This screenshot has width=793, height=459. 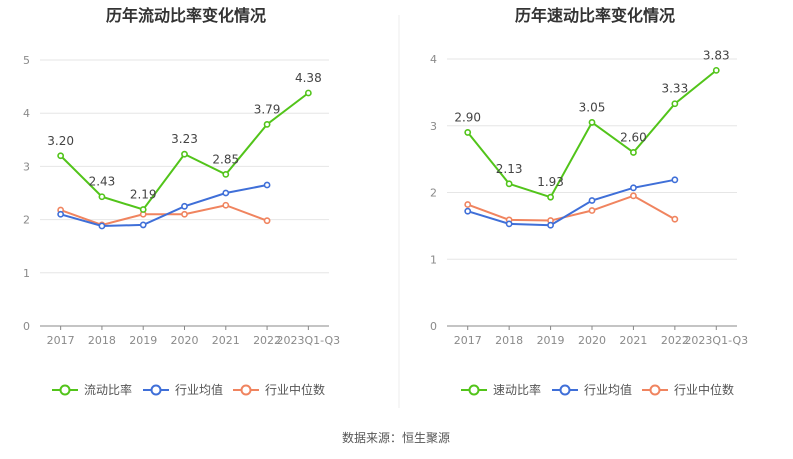 I want to click on legend: 速动比率 行业均值 行业中位数, so click(x=597, y=389).